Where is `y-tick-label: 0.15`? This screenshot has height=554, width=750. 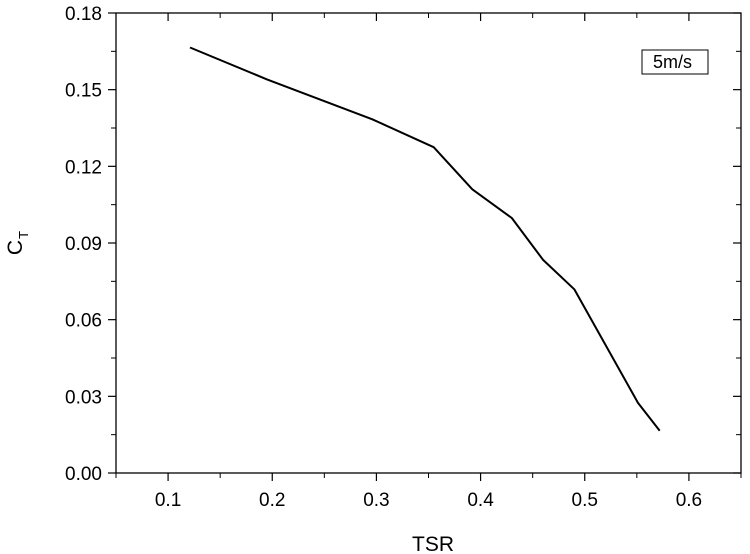
y-tick-label: 0.15 is located at coordinates (83, 91).